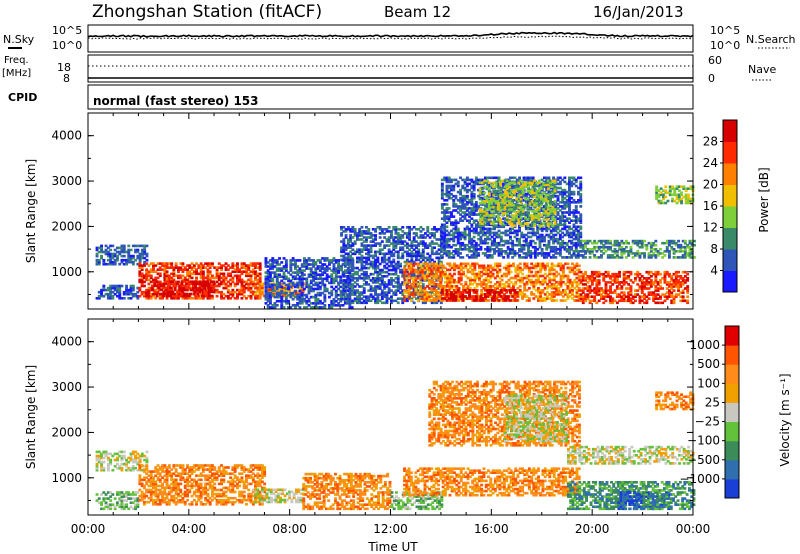 The height and width of the screenshot is (554, 800). Describe the element at coordinates (390, 68) in the screenshot. I see `freq-panel-frame` at that location.